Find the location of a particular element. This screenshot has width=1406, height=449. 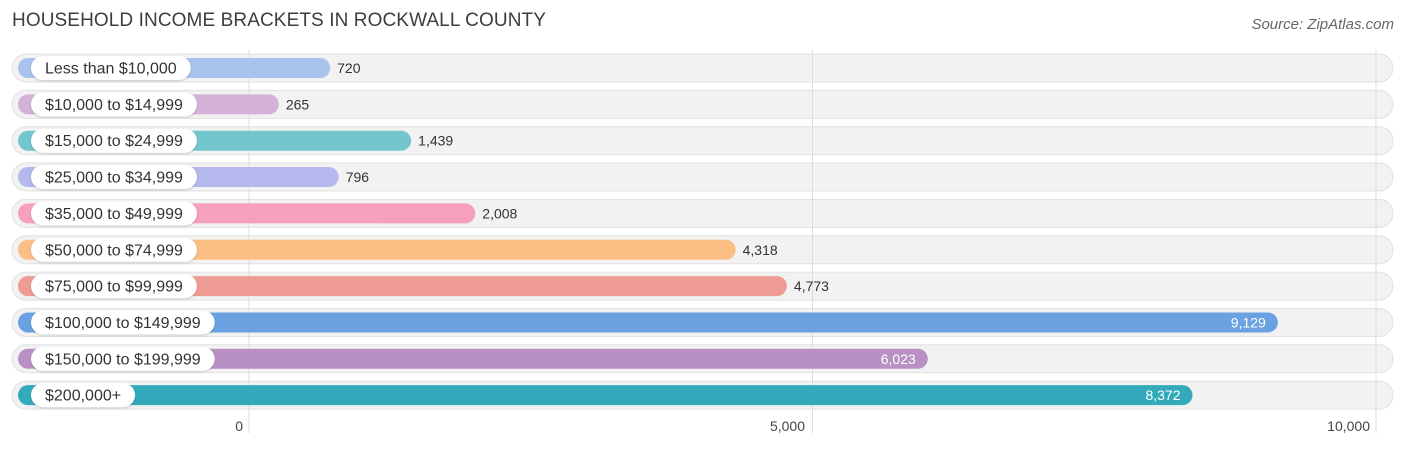

value-label: 720 is located at coordinates (349, 68).